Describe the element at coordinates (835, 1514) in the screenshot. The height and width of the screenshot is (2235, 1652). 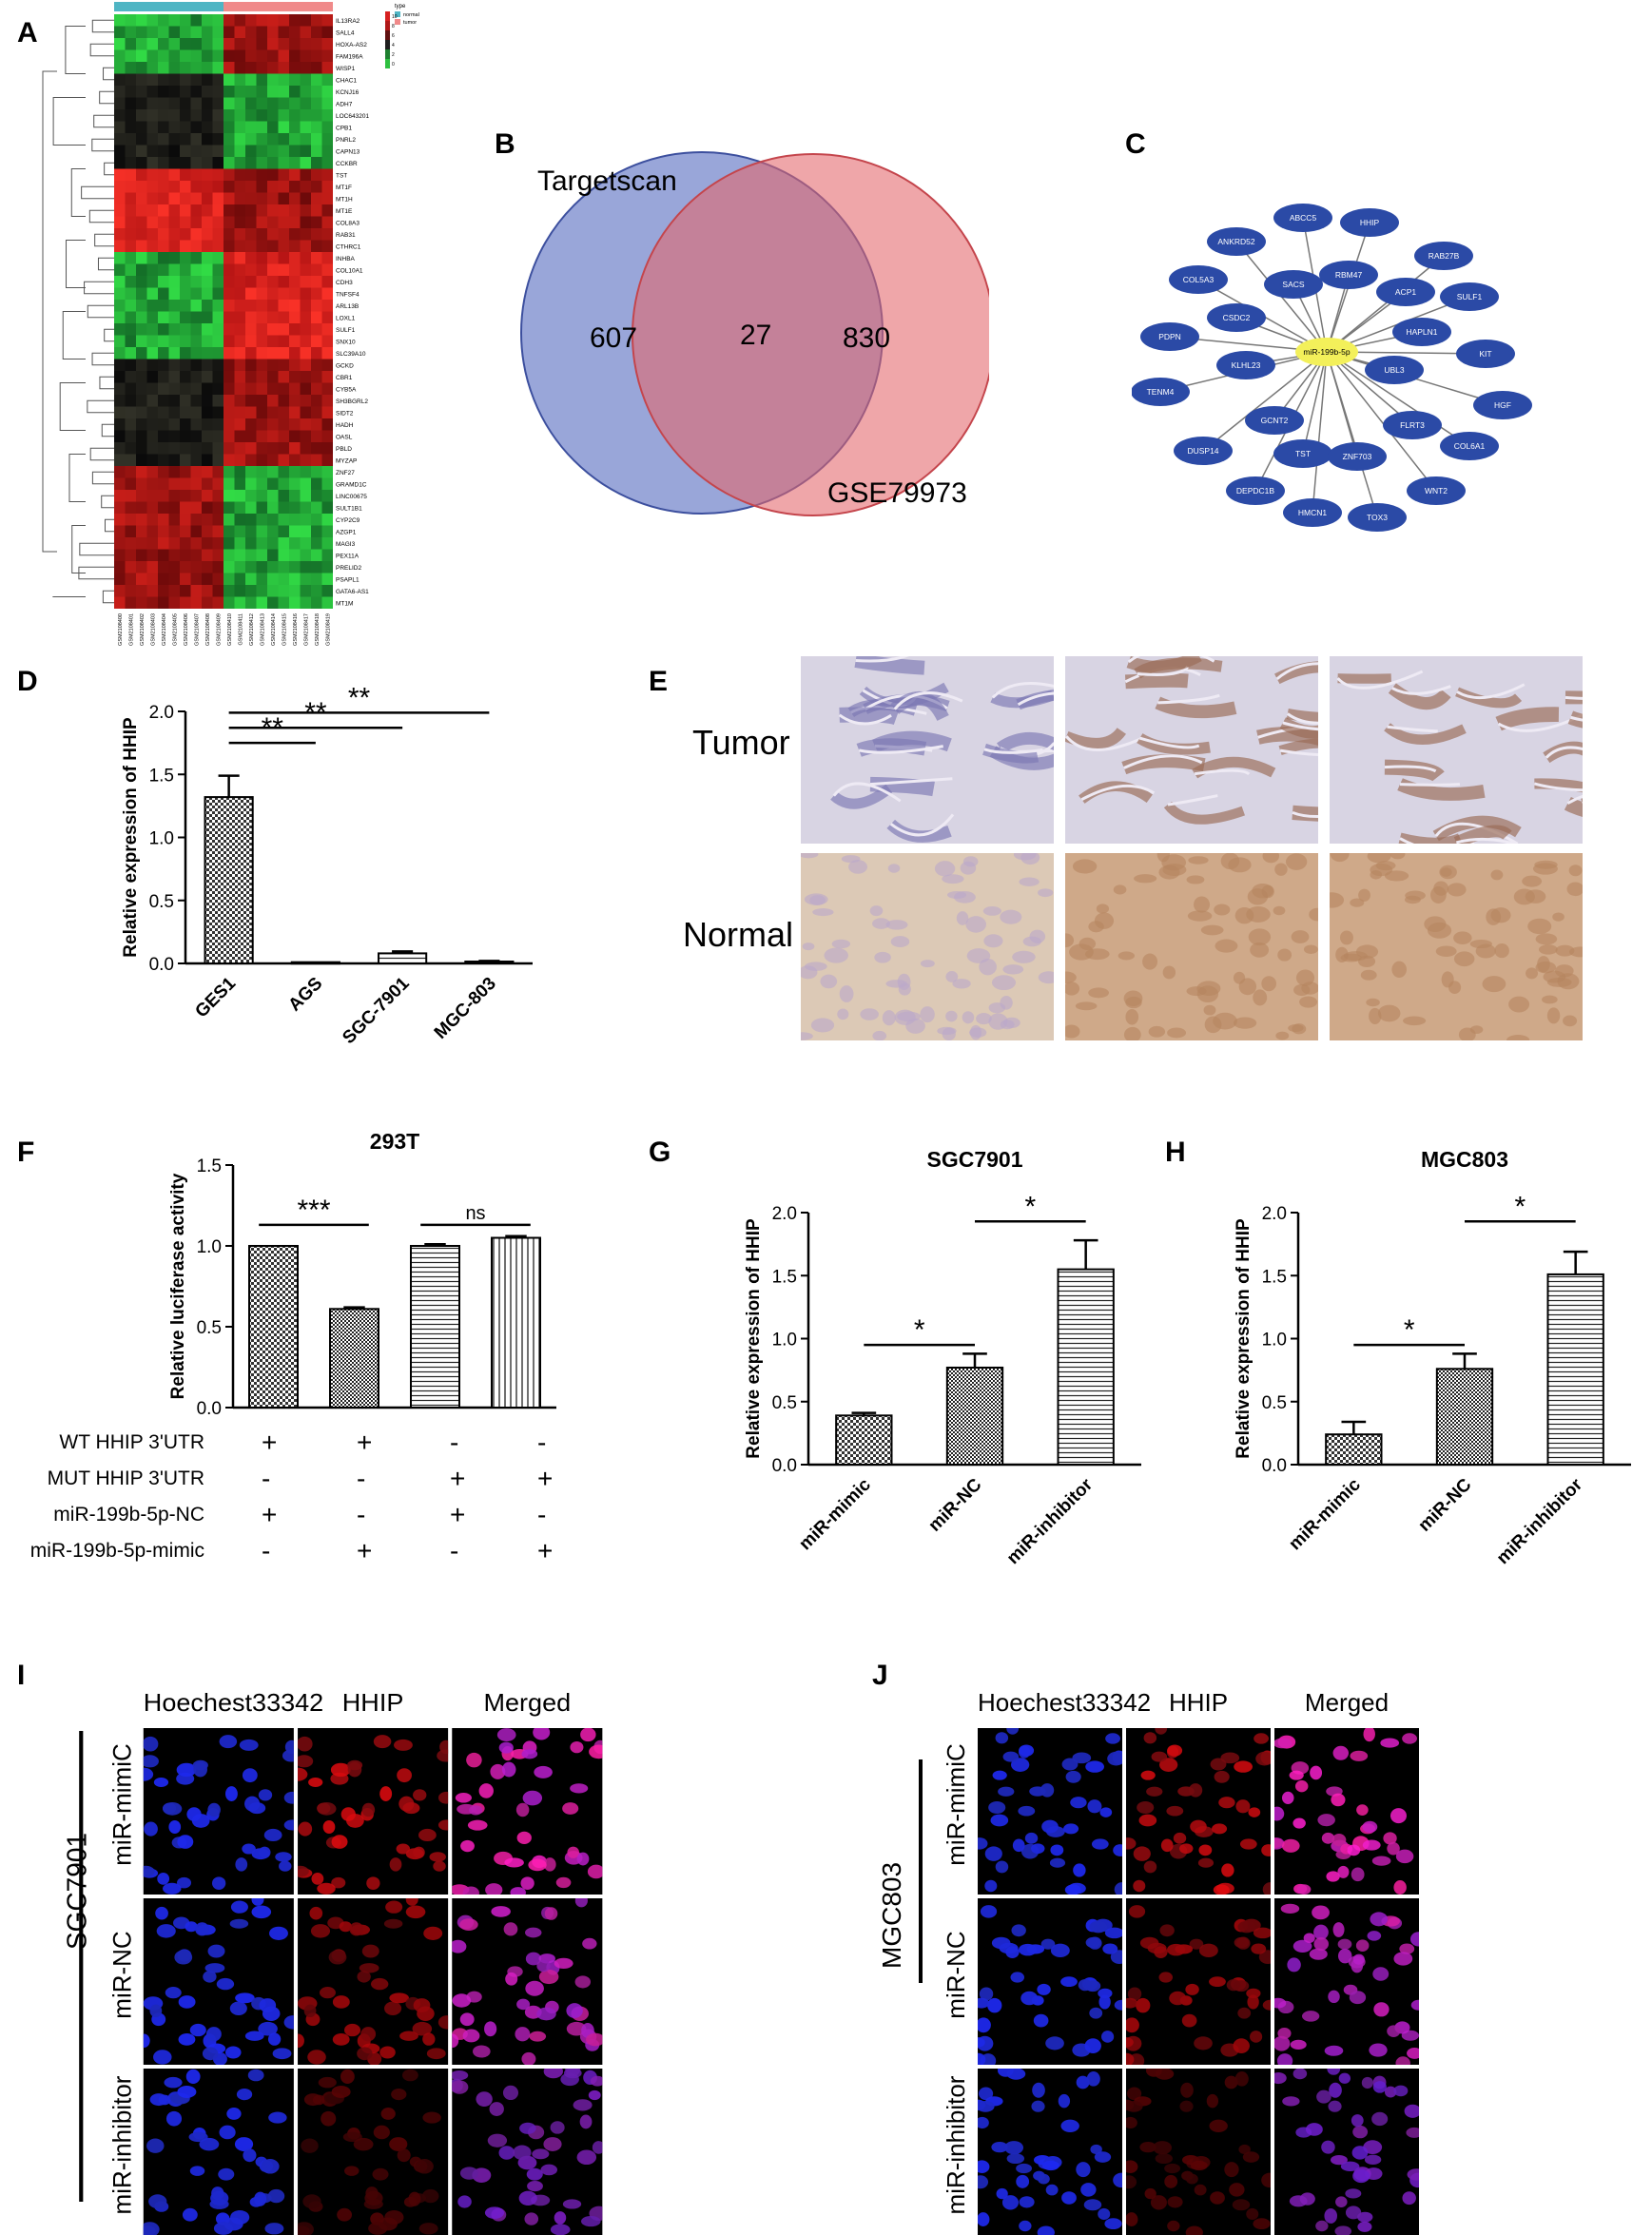
I see `x-tick-label: miR-mimic` at that location.